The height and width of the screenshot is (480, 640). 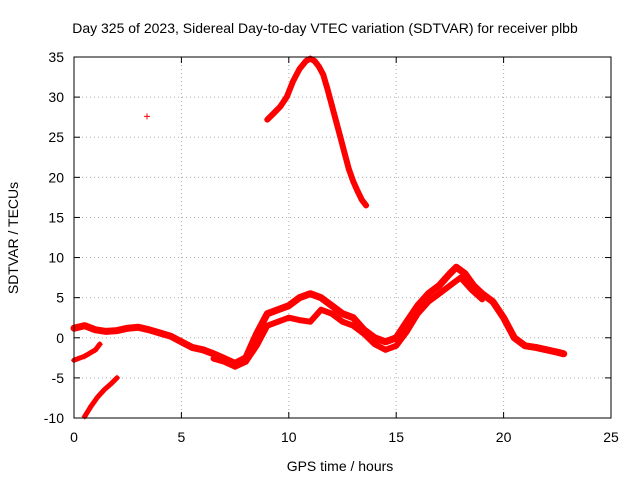 What do you see at coordinates (348, 322) in the screenshot?
I see `lower-band-trace` at bounding box center [348, 322].